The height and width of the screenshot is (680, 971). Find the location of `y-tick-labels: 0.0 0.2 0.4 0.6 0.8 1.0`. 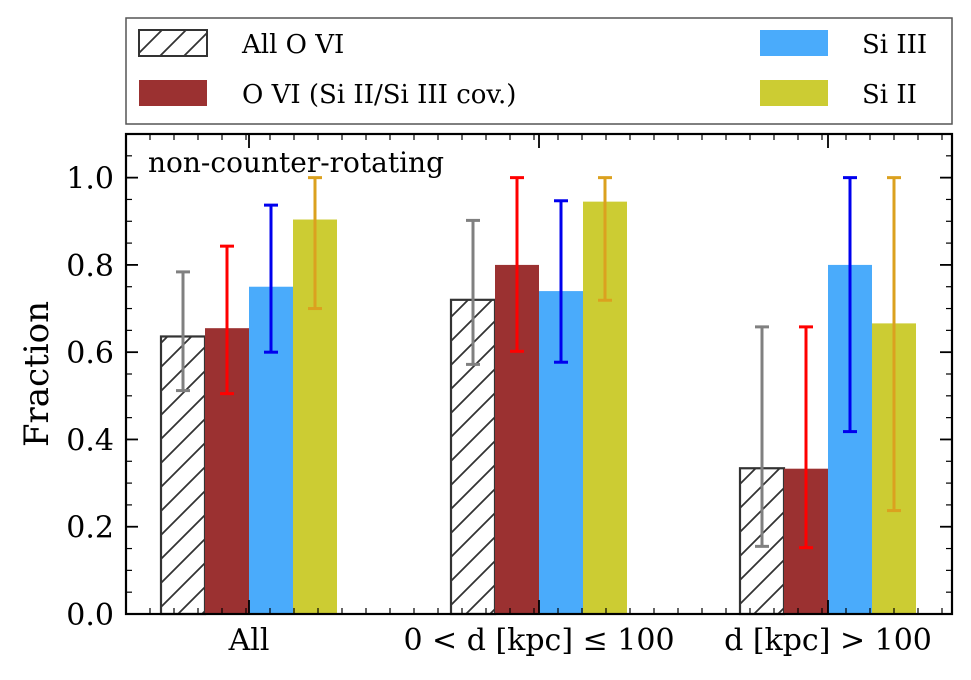

y-tick-labels: 0.0 0.2 0.4 0.6 0.8 1.0 is located at coordinates (90, 397).